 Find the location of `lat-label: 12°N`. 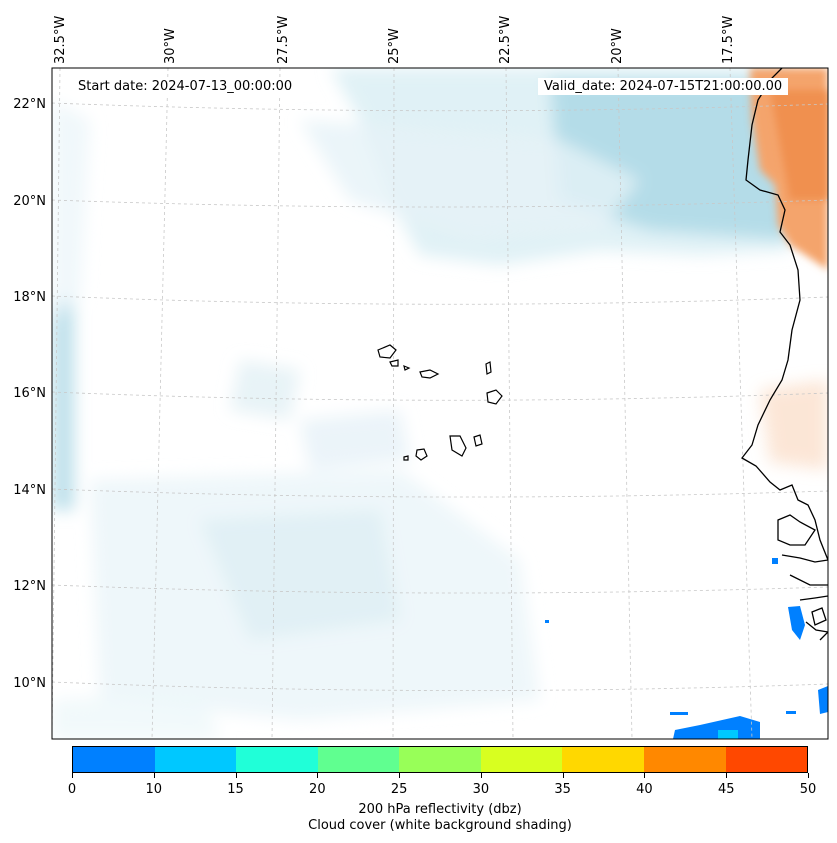

lat-label: 12°N is located at coordinates (29, 586).